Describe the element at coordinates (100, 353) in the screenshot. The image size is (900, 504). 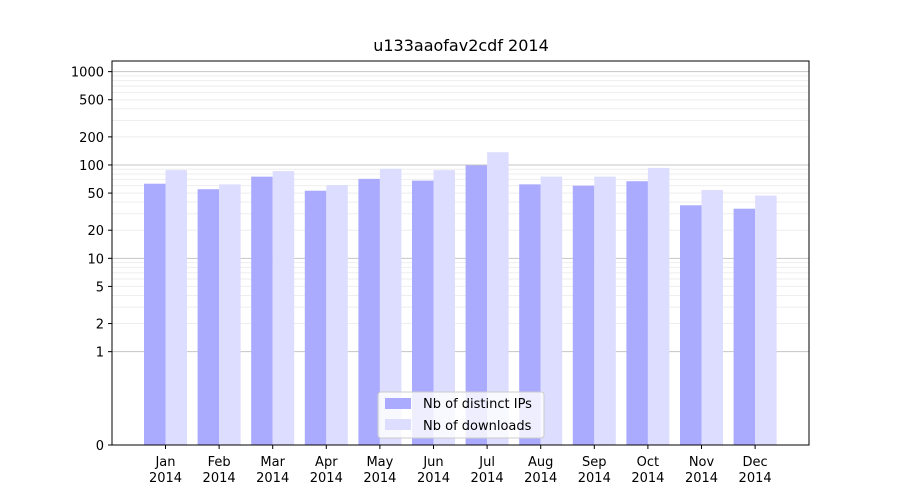
I see `y-tick-label: 1` at that location.